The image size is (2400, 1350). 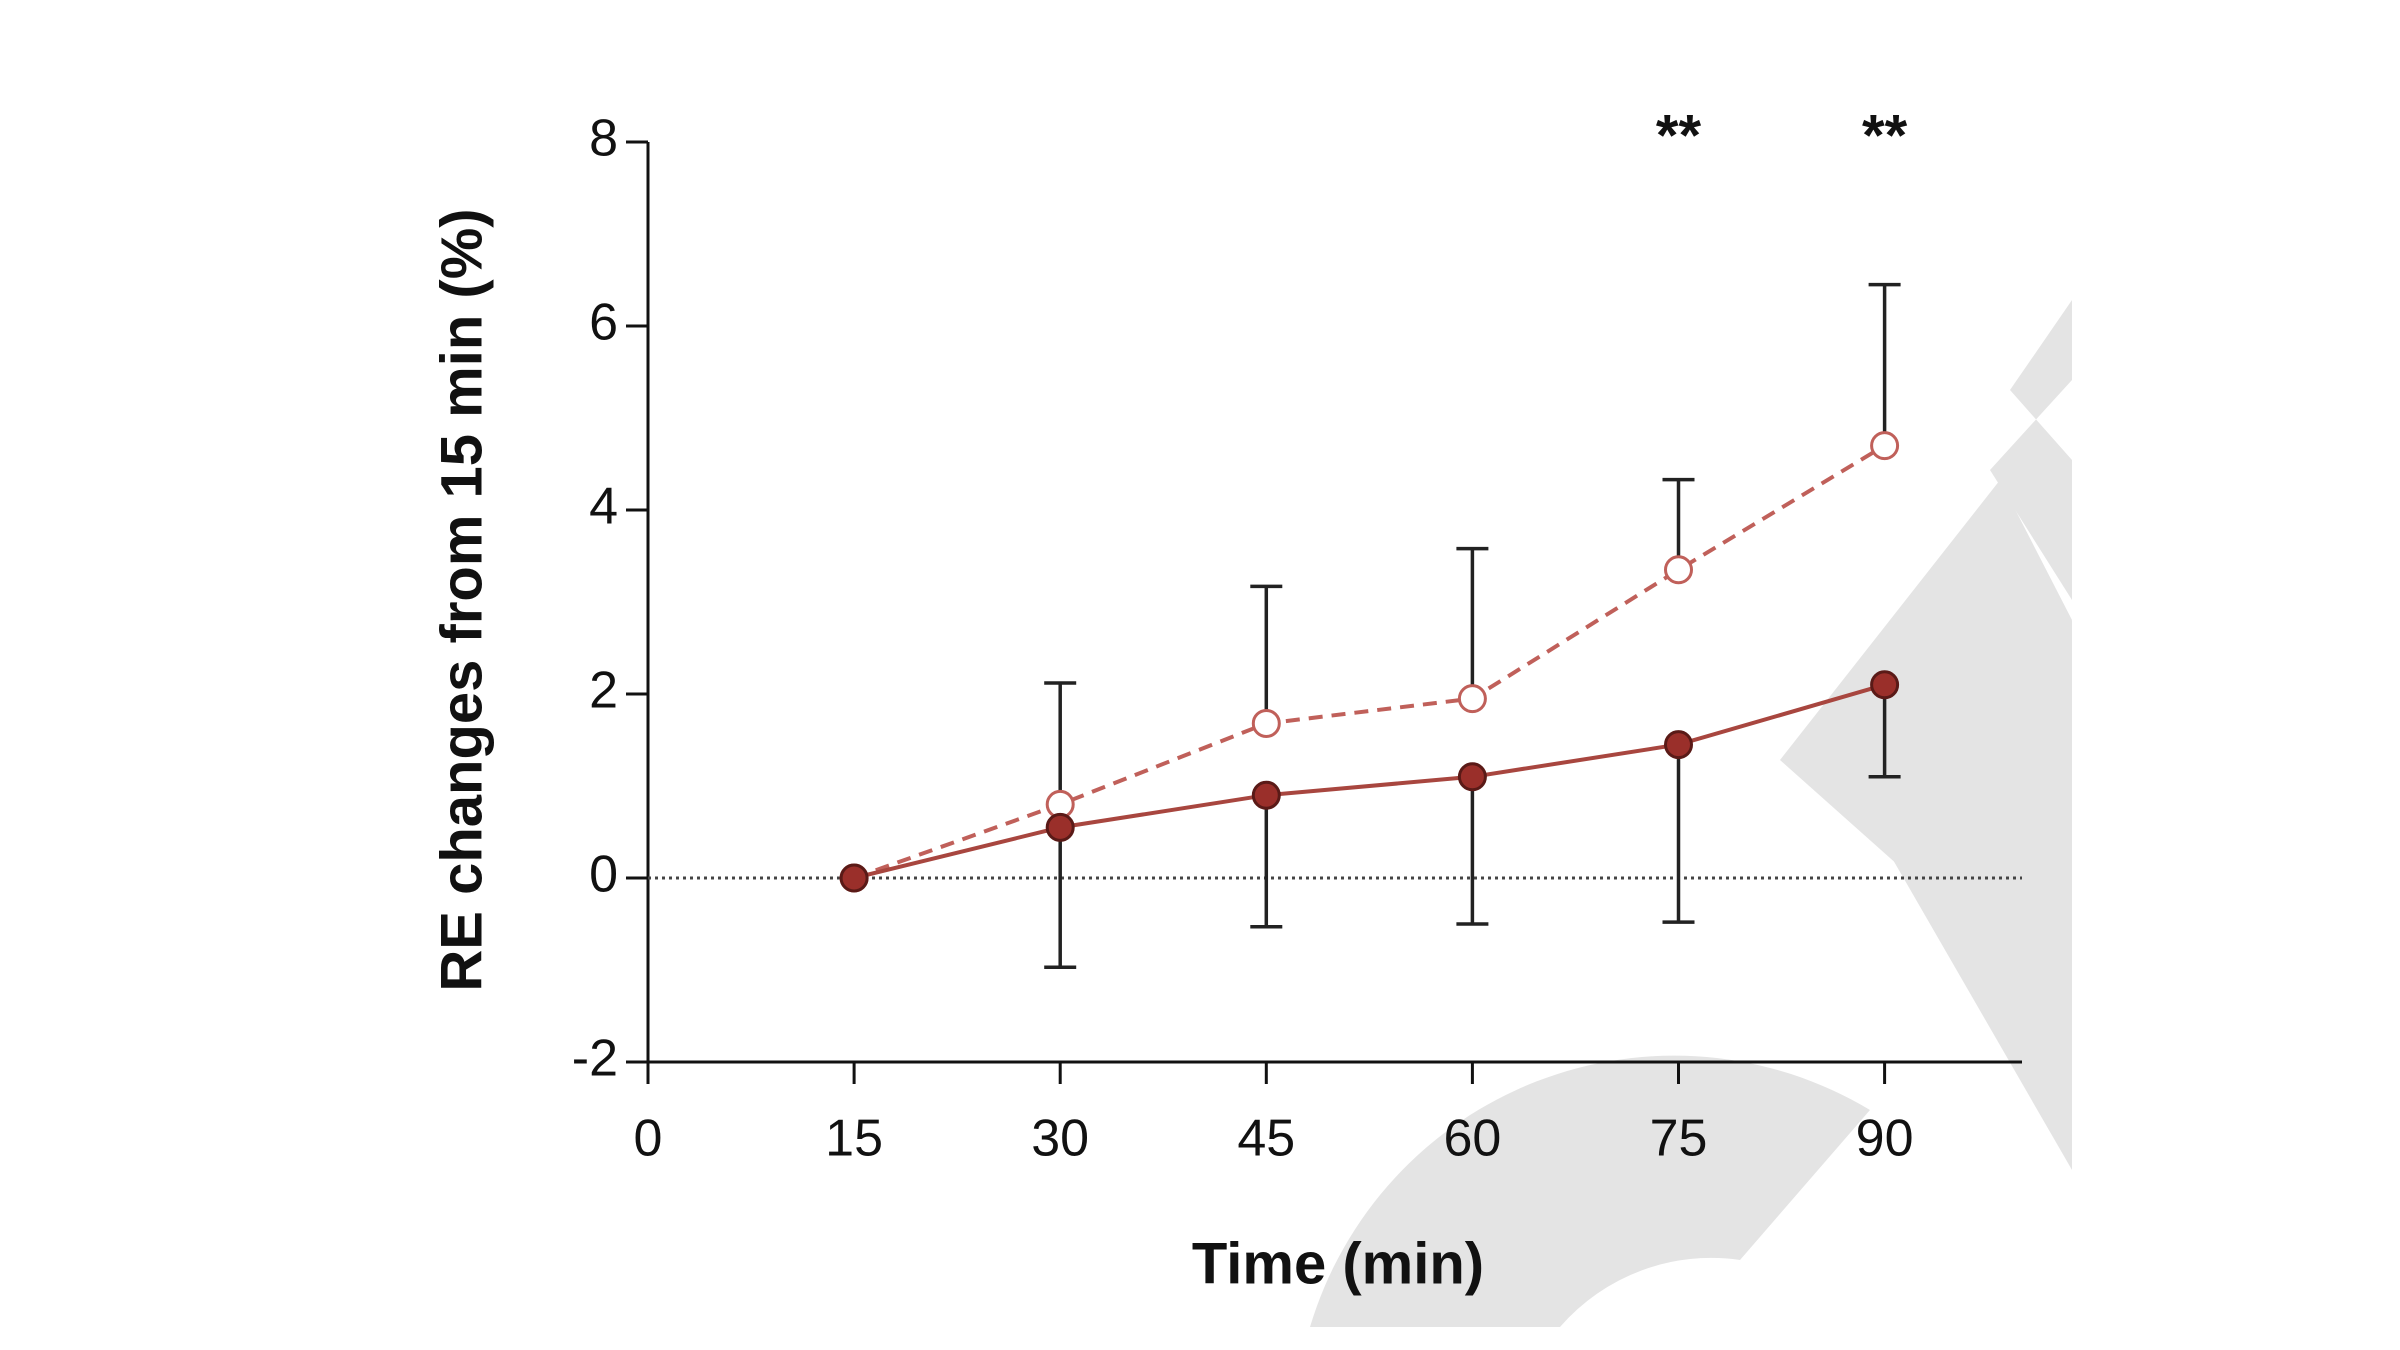 What do you see at coordinates (603, 691) in the screenshot?
I see `y-tick-label: 2` at bounding box center [603, 691].